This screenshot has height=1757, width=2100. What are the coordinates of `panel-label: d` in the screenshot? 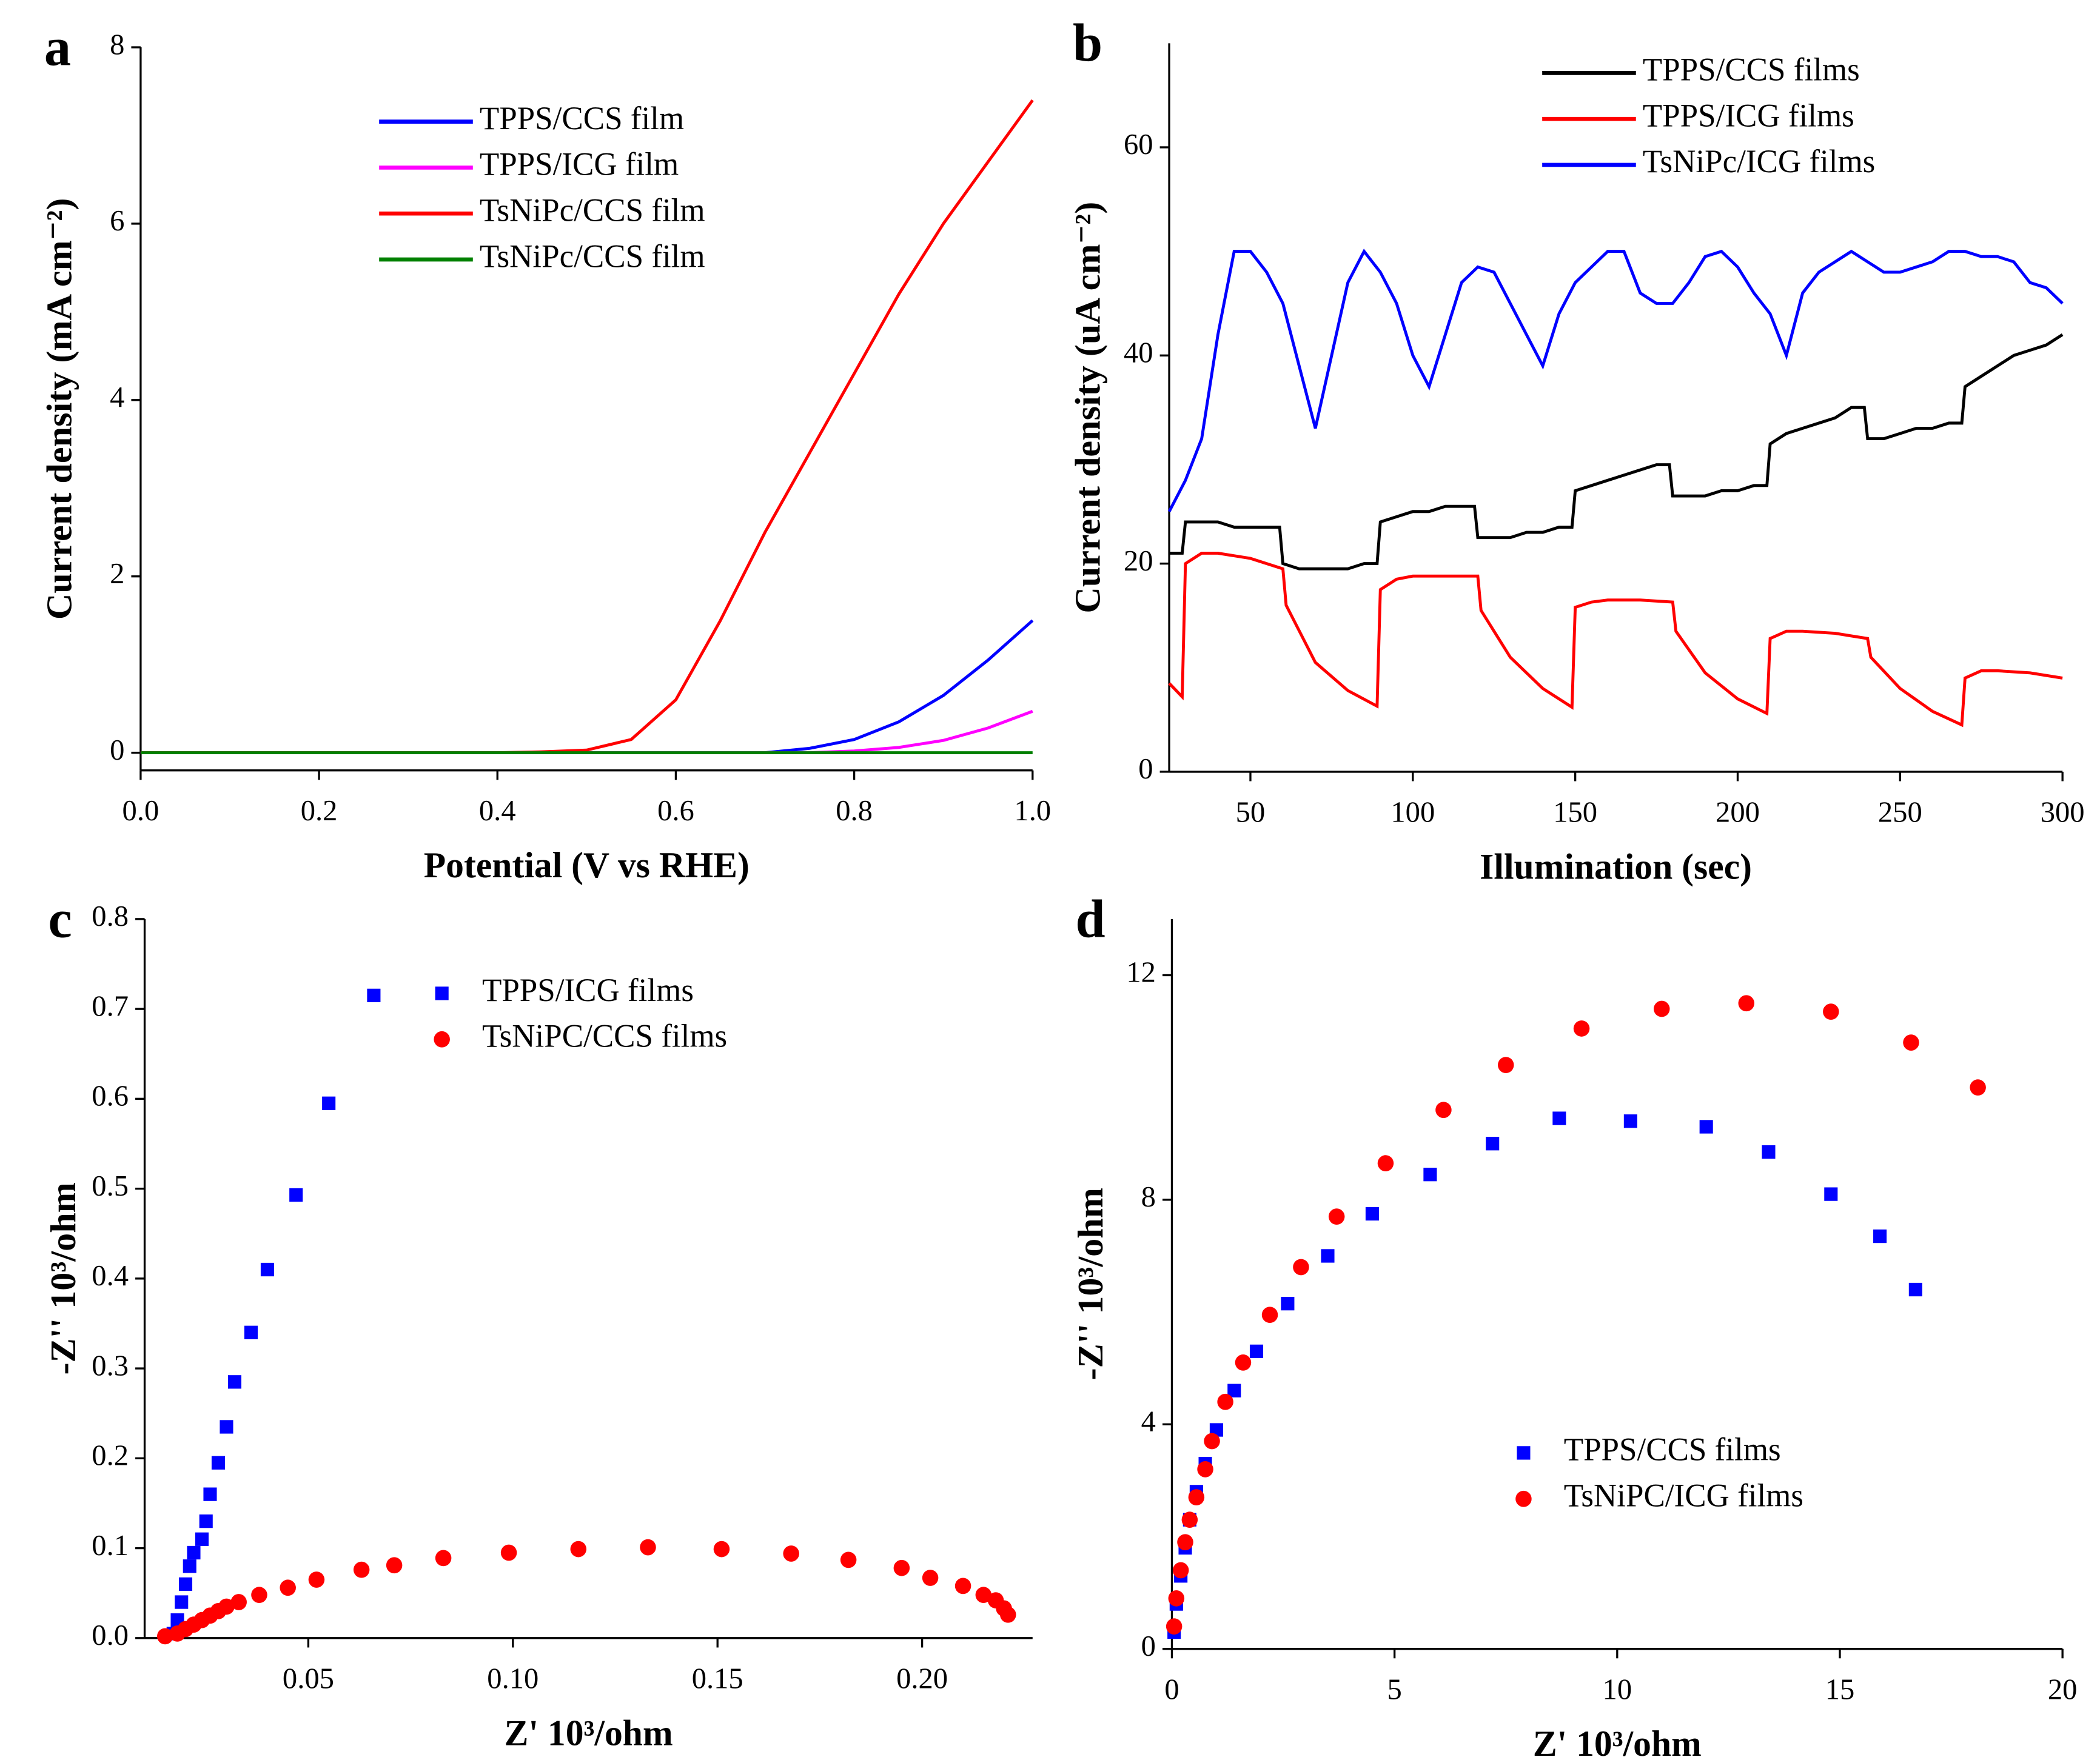 It's located at (1090, 919).